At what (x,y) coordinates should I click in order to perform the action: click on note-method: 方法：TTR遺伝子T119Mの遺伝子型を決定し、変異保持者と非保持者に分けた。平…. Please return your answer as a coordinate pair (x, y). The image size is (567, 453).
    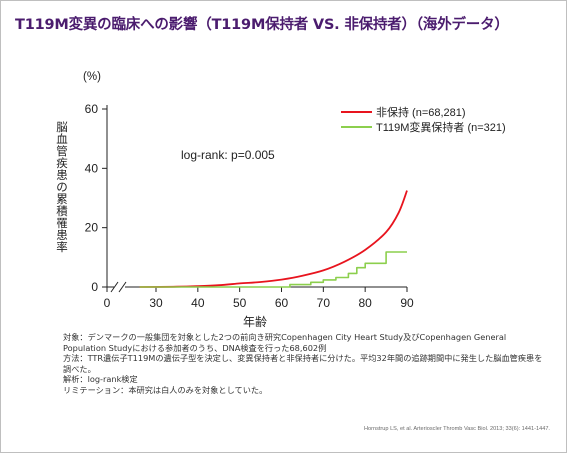
    Looking at the image, I should click on (303, 363).